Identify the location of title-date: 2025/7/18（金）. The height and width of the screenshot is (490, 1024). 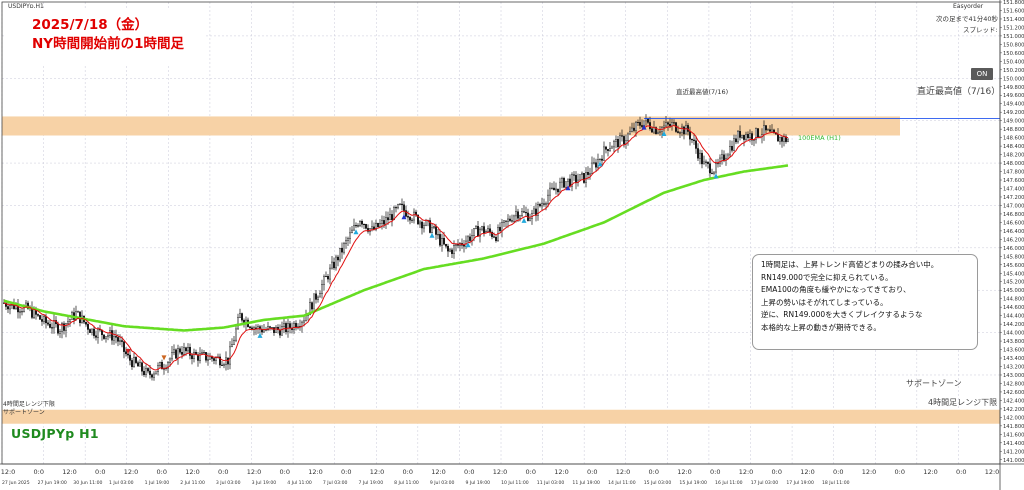
(90, 25).